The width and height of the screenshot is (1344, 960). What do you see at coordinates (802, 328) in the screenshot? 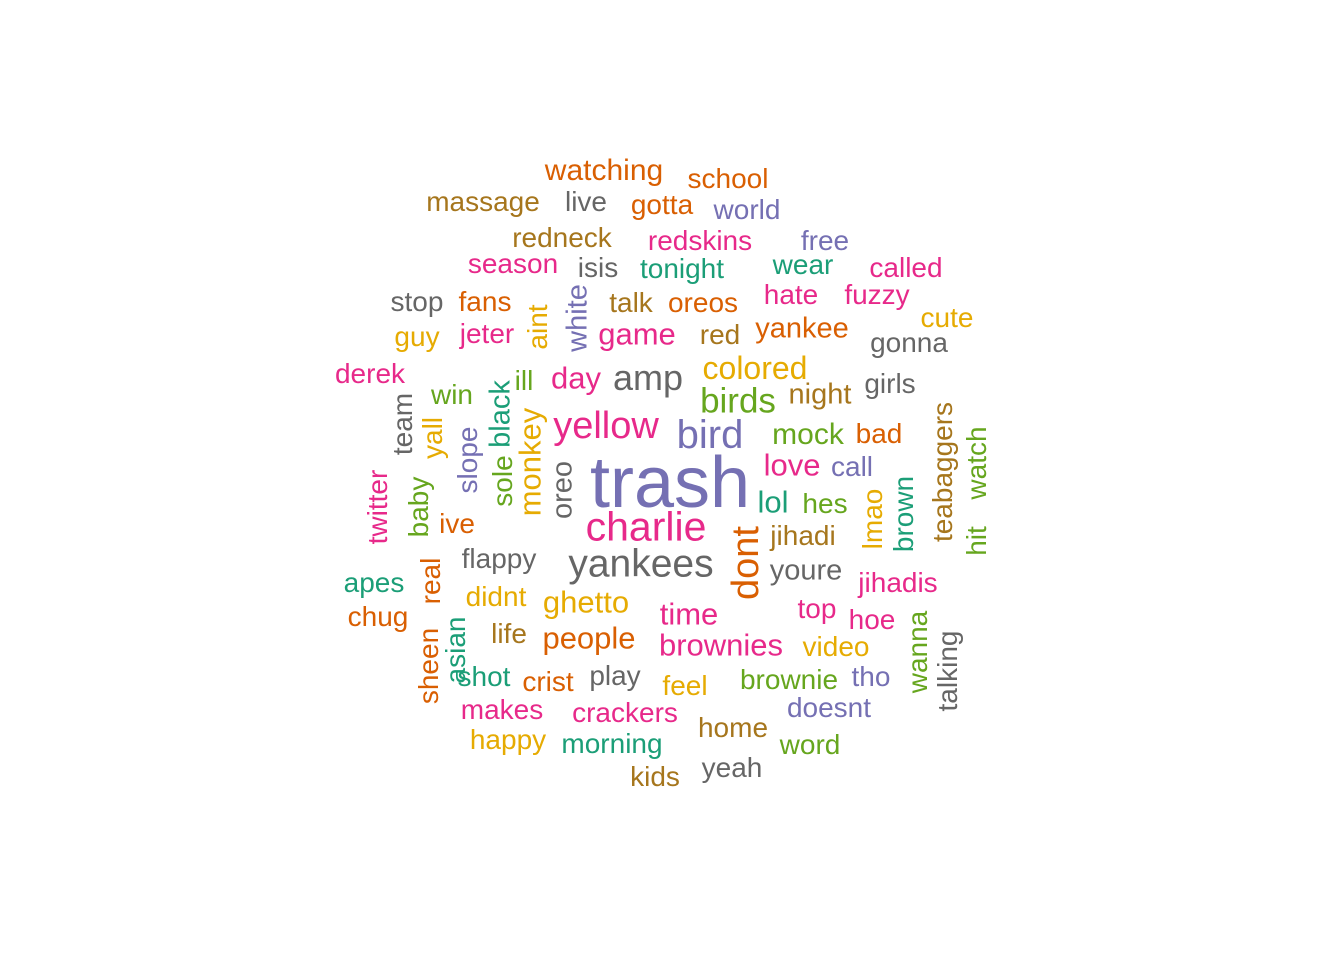
I see `word-yankee: yankee` at bounding box center [802, 328].